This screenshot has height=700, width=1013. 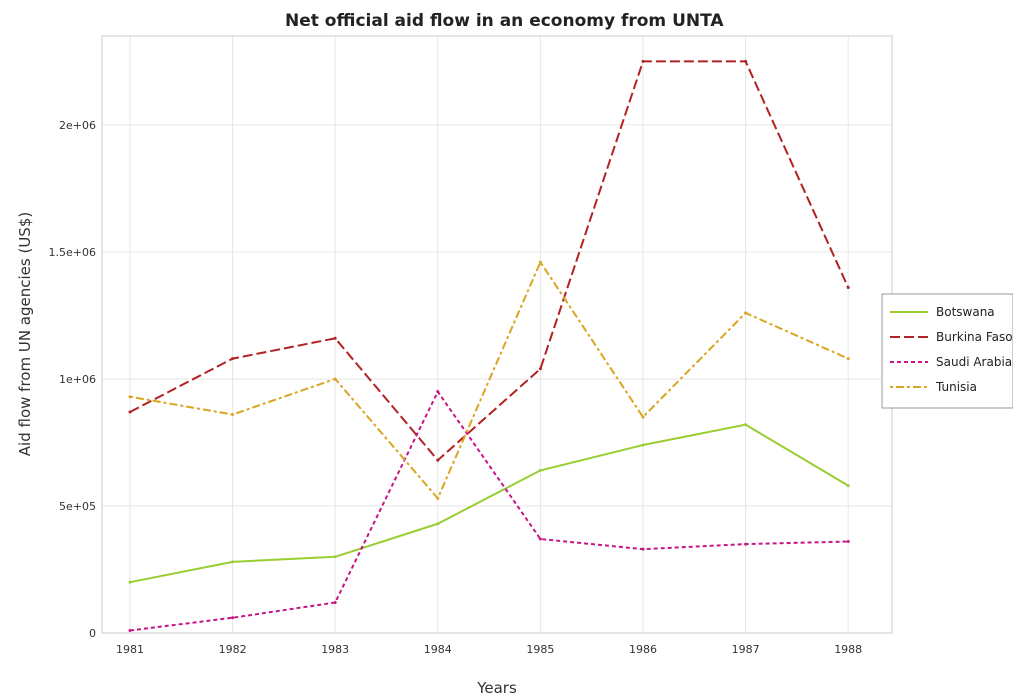 I want to click on y-tick-label: 2e+06, so click(x=77, y=125).